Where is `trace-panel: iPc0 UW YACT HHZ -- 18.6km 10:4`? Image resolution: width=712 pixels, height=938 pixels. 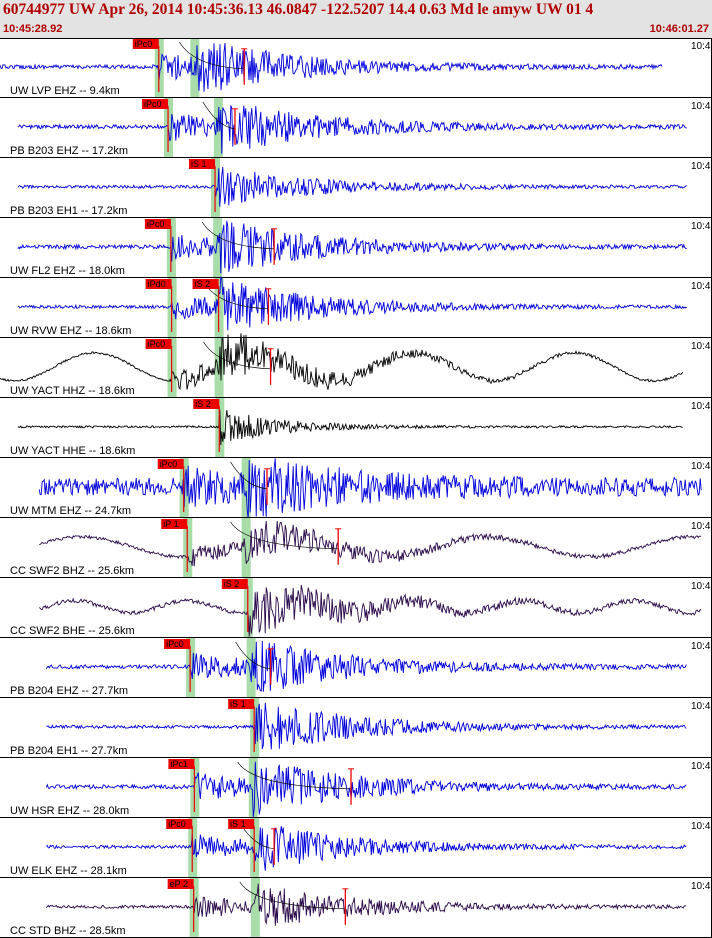 trace-panel: iPc0 UW YACT HHZ -- 18.6km 10:4 is located at coordinates (356, 365).